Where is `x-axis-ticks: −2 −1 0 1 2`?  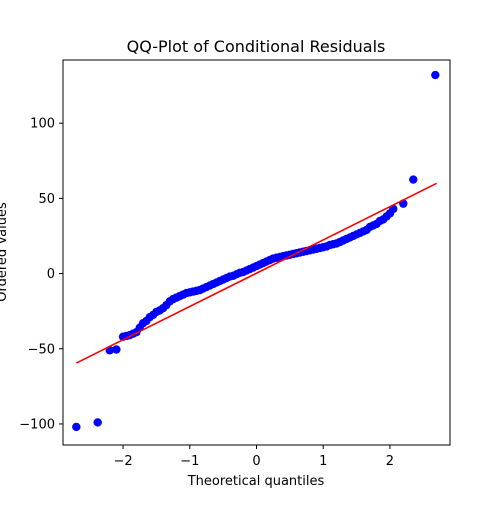
x-axis-ticks: −2 −1 0 1 2 is located at coordinates (253, 457).